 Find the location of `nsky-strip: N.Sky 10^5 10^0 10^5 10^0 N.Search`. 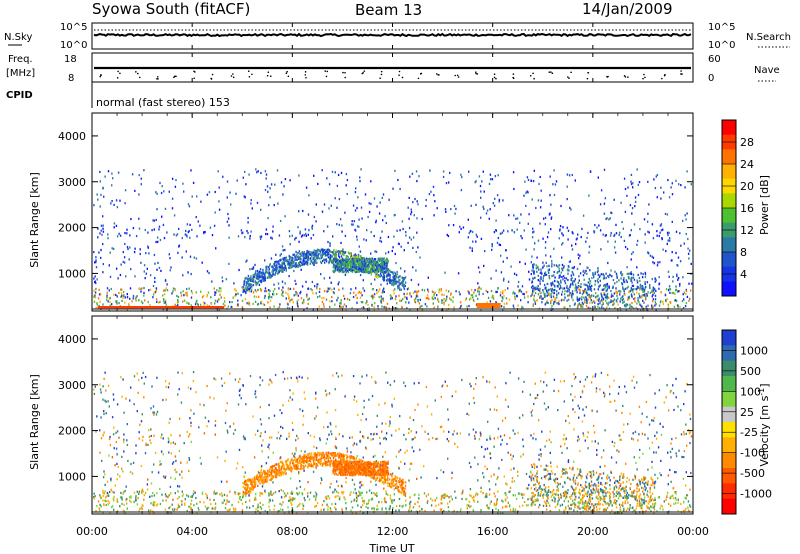

nsky-strip: N.Sky 10^5 10^0 10^5 10^0 N.Search is located at coordinates (397, 36).